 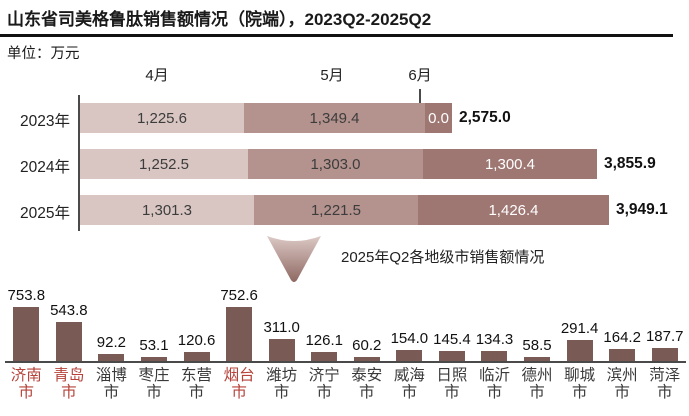 What do you see at coordinates (579, 328) in the screenshot?
I see `city-bar-value: 291.4` at bounding box center [579, 328].